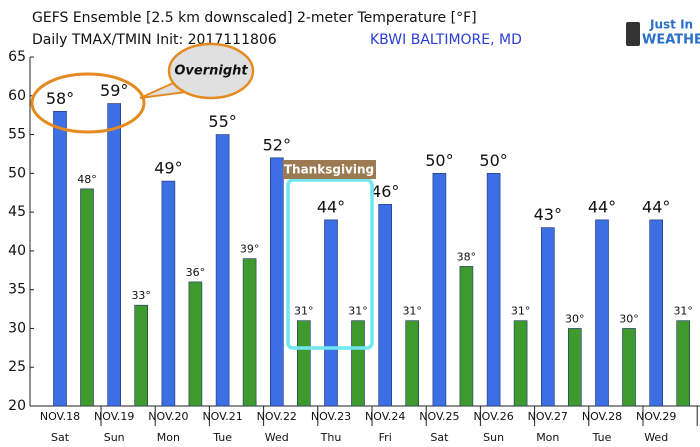 Image resolution: width=700 pixels, height=447 pixels. Describe the element at coordinates (60, 416) in the screenshot. I see `x-tick-label: NOV.18` at that location.